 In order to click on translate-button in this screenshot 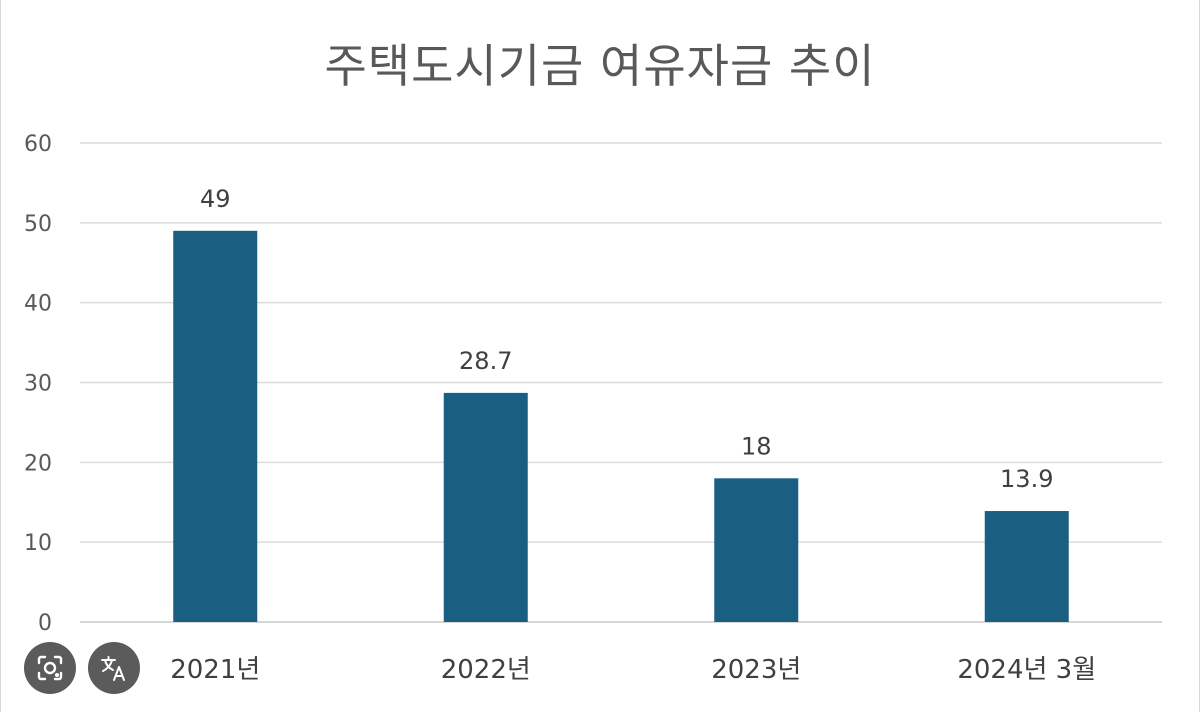, I will do `click(114, 668)`.